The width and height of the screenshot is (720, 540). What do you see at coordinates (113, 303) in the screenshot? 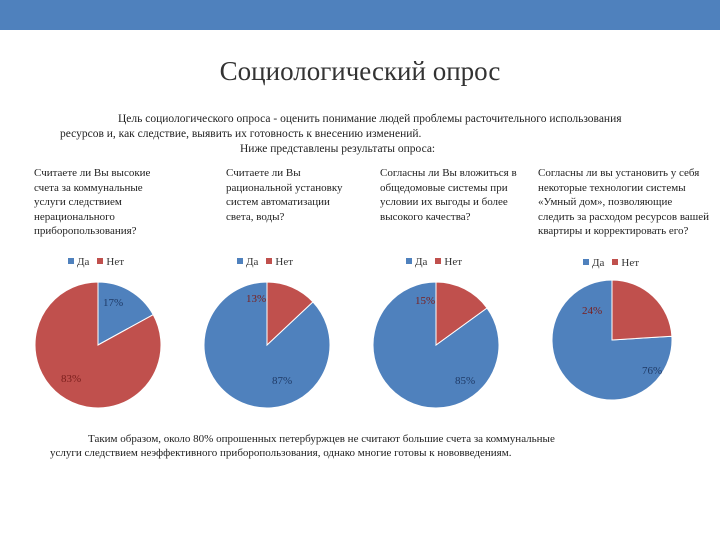
I see `pie-label-yes: 17%` at bounding box center [113, 303].